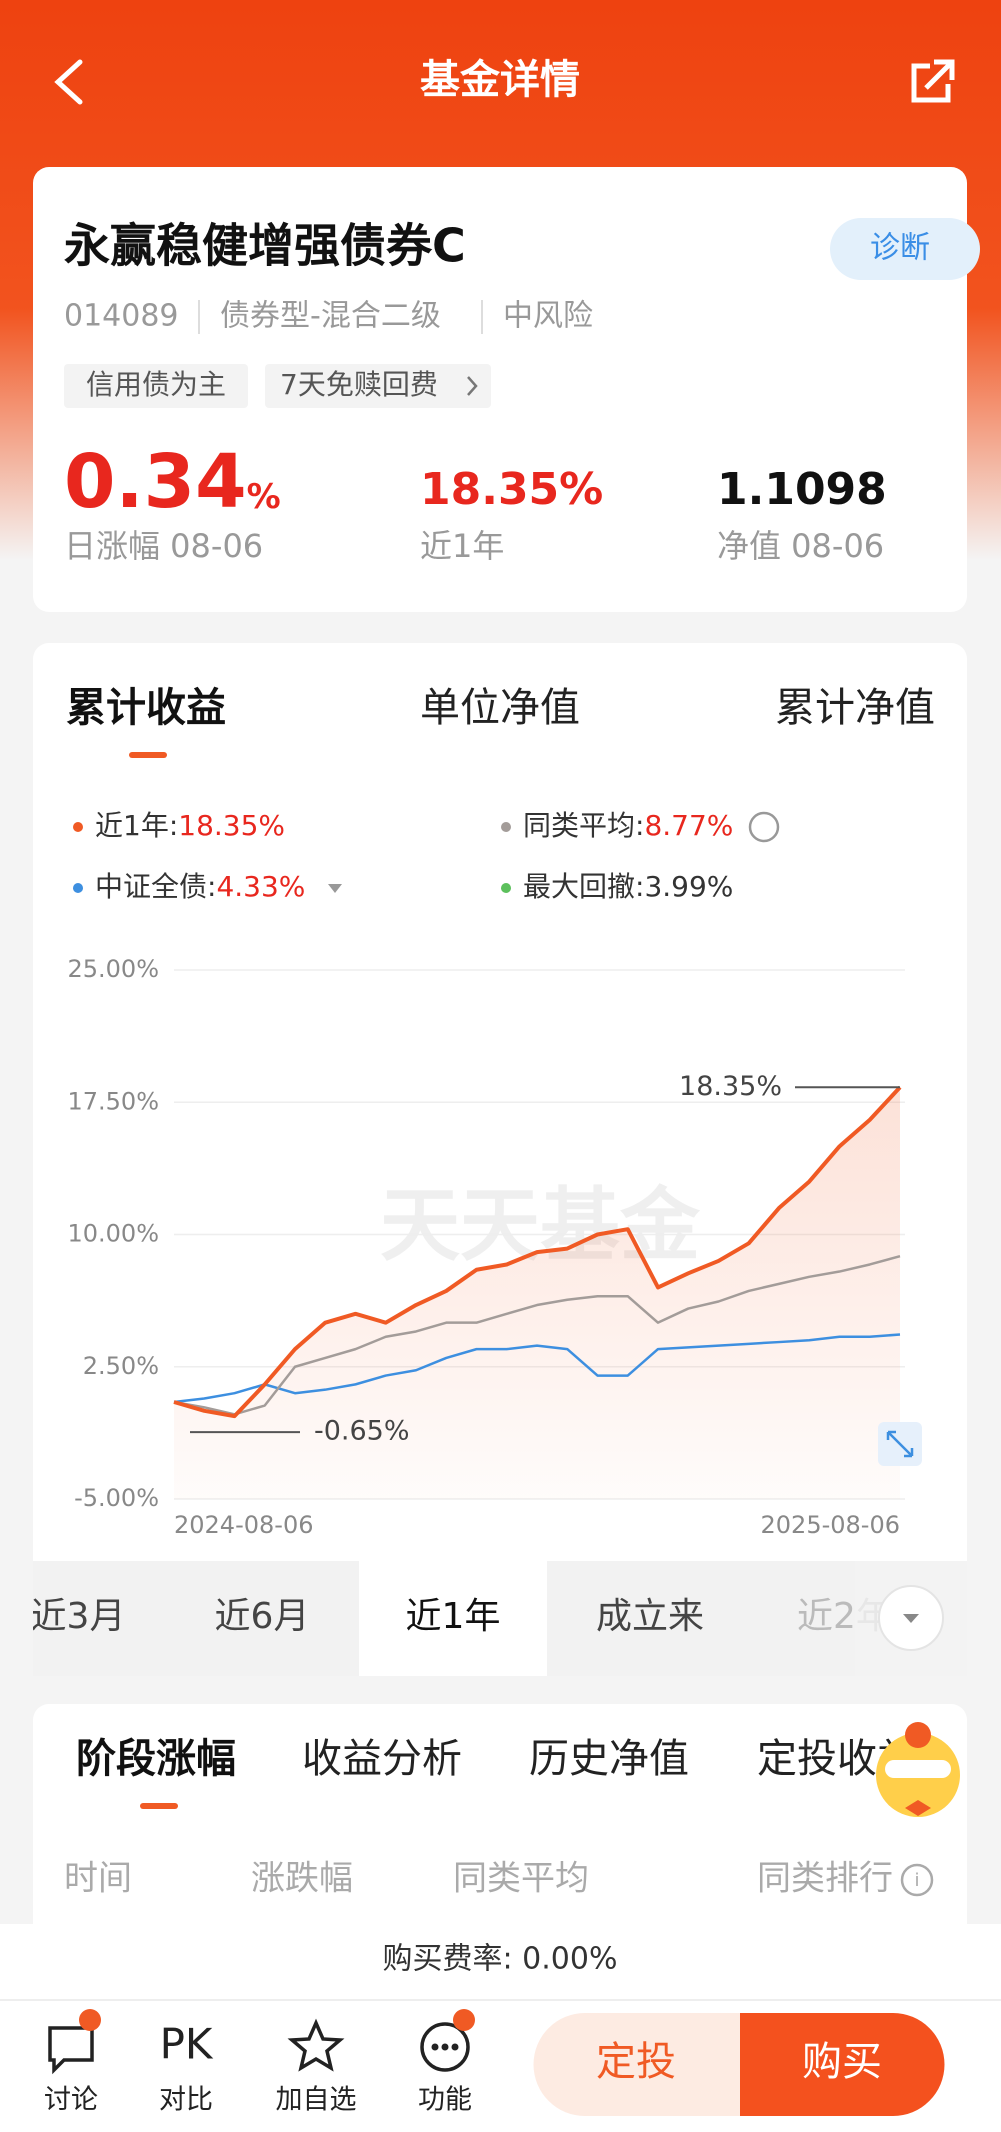 This screenshot has height=2132, width=1001. What do you see at coordinates (583, 886) in the screenshot?
I see `legend-name: 最大回撤:` at bounding box center [583, 886].